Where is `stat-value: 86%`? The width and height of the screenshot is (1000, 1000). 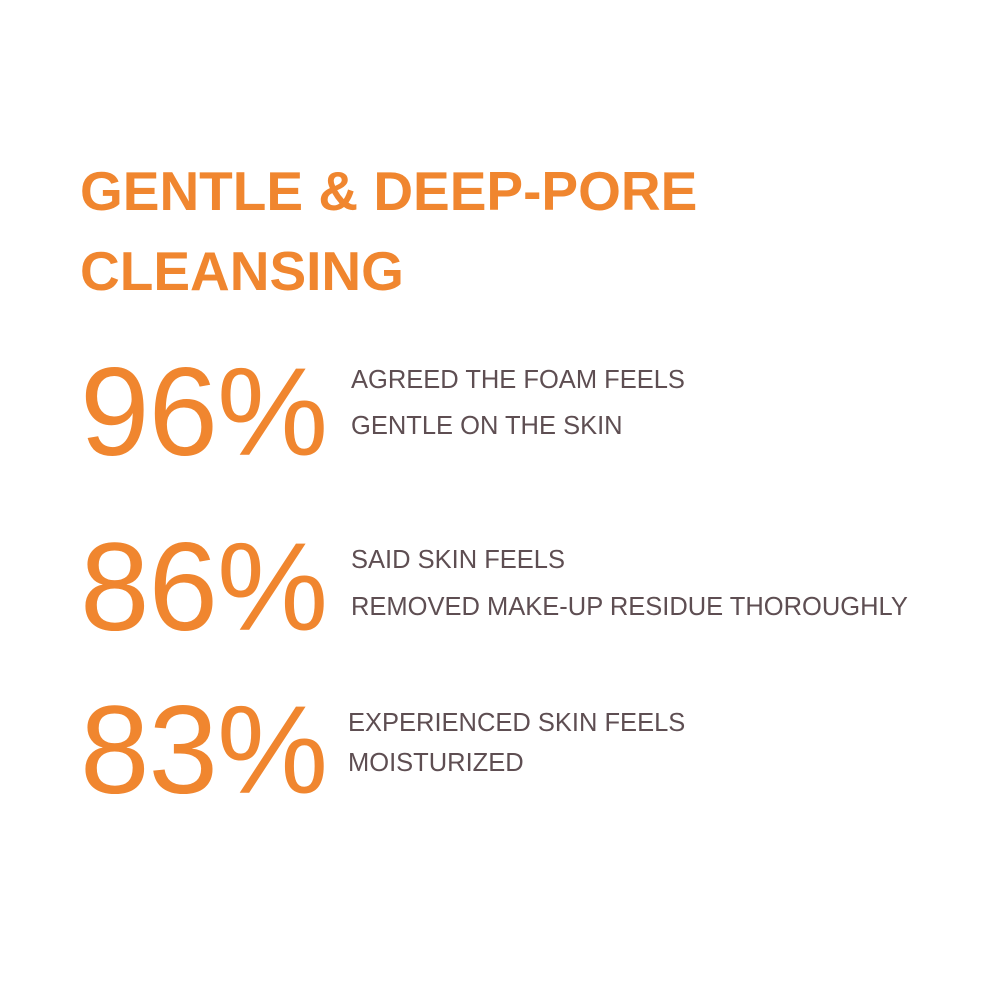
stat-value: 86% is located at coordinates (204, 587).